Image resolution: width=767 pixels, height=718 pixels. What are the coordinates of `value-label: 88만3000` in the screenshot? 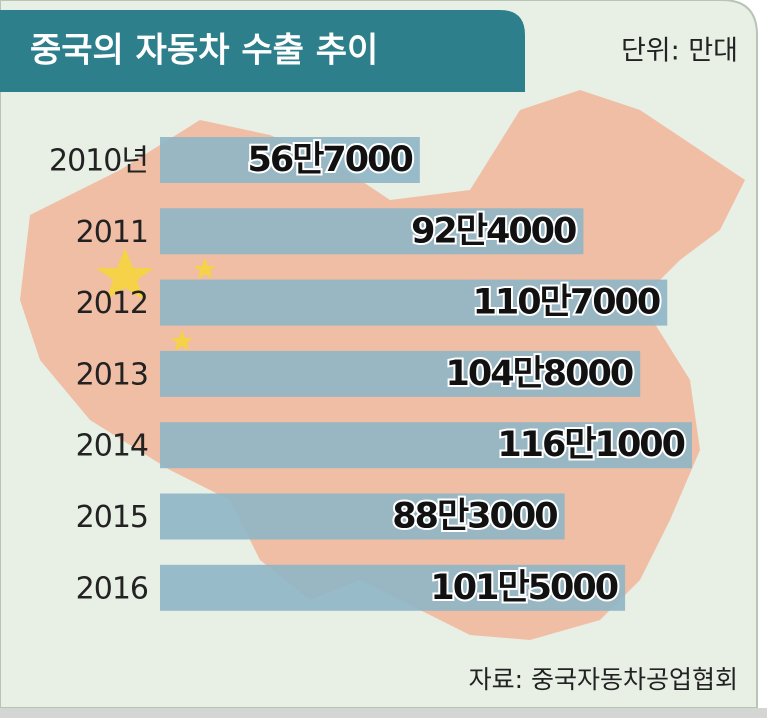 It's located at (474, 517).